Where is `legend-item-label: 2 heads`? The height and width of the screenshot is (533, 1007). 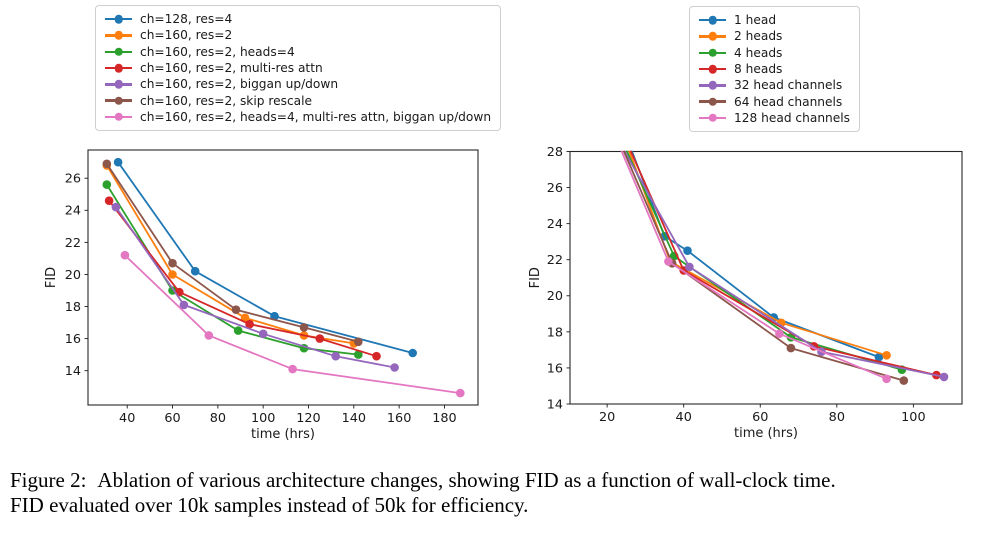
legend-item-label: 2 heads is located at coordinates (758, 36).